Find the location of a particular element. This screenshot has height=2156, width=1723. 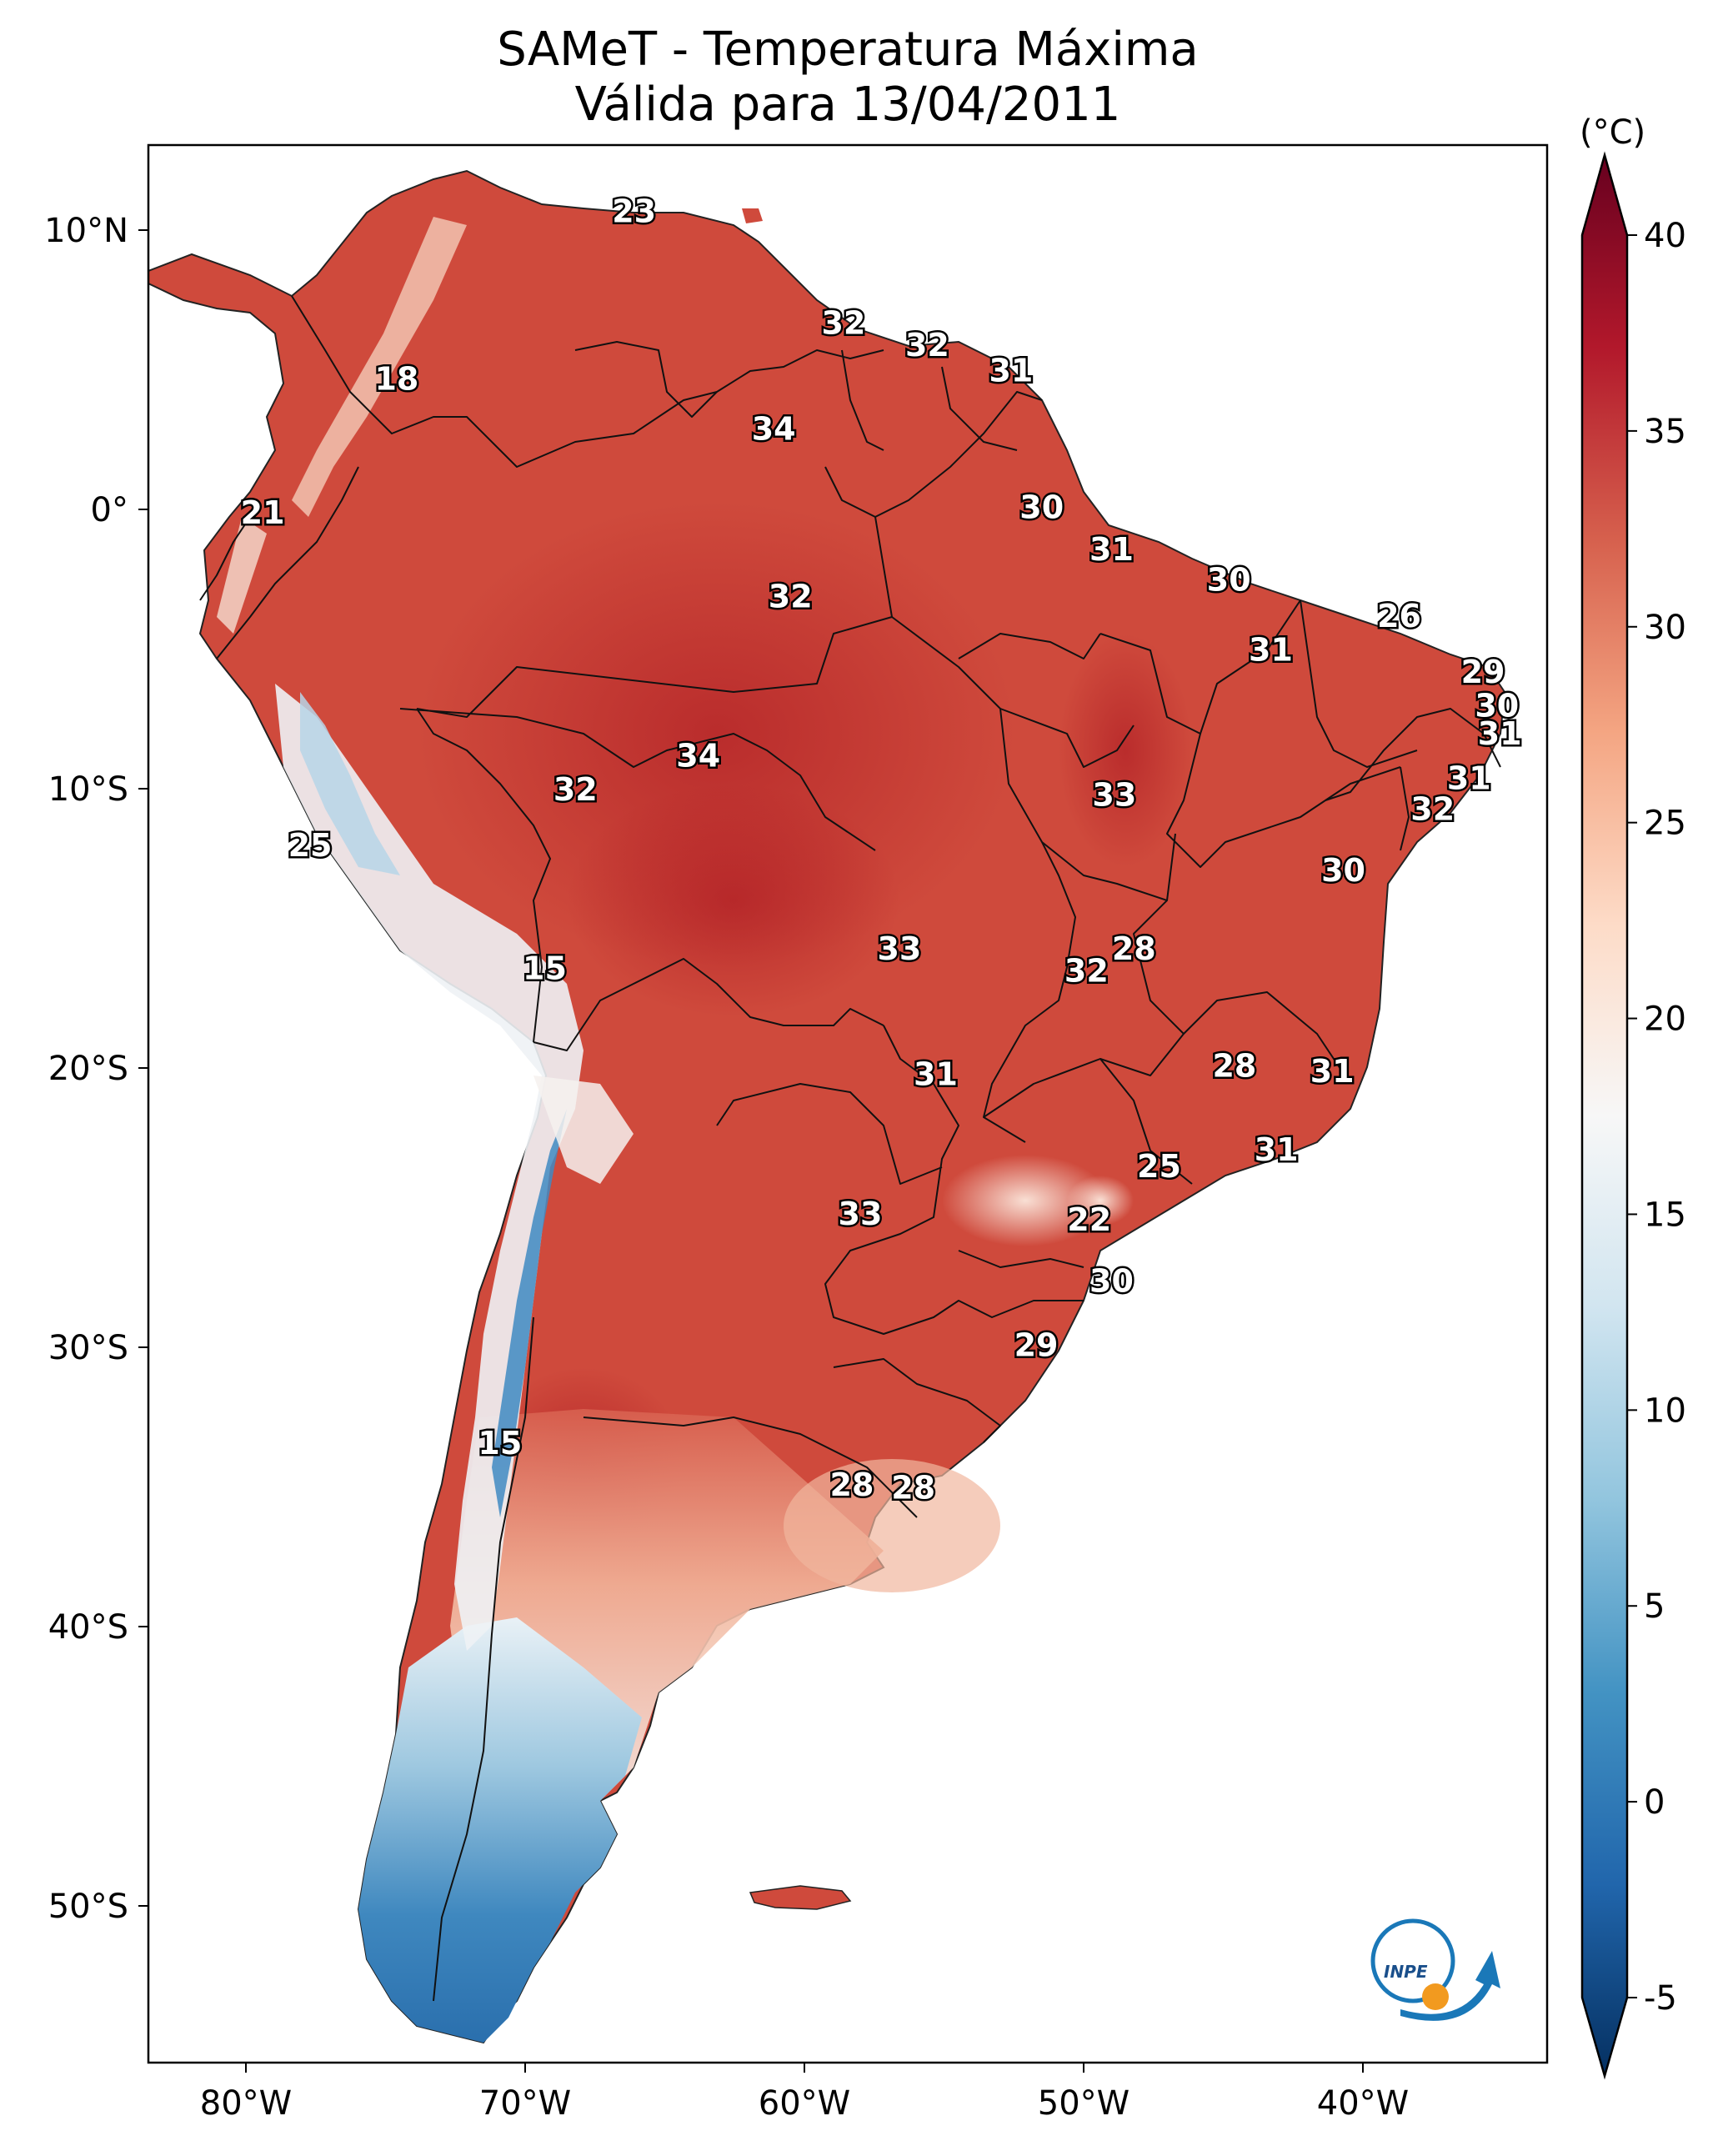

colorbar-tick-label: 15 is located at coordinates (1665, 1215).